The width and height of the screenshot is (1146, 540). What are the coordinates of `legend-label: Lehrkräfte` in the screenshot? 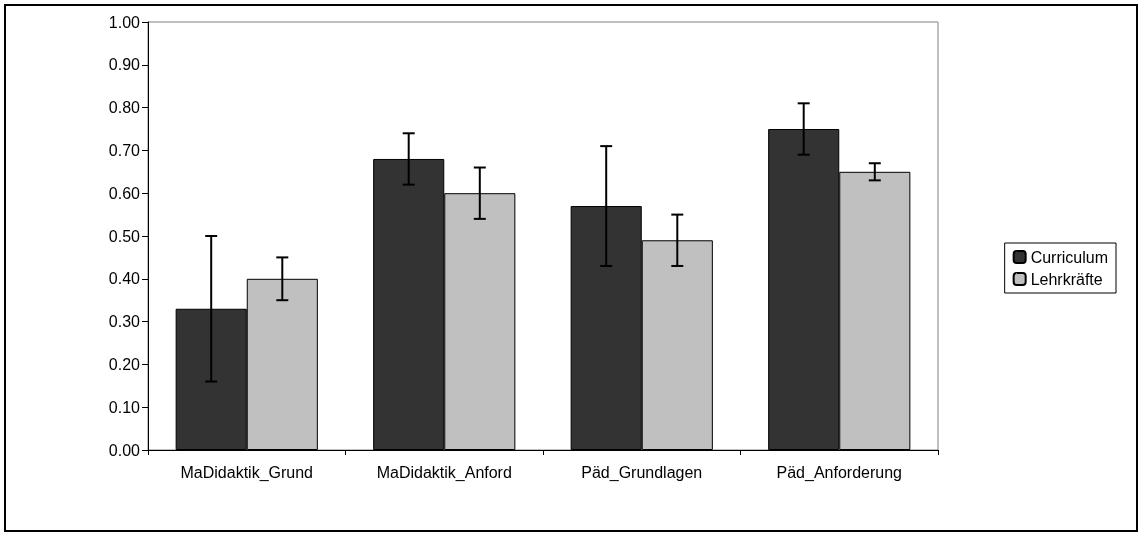 It's located at (1066, 279).